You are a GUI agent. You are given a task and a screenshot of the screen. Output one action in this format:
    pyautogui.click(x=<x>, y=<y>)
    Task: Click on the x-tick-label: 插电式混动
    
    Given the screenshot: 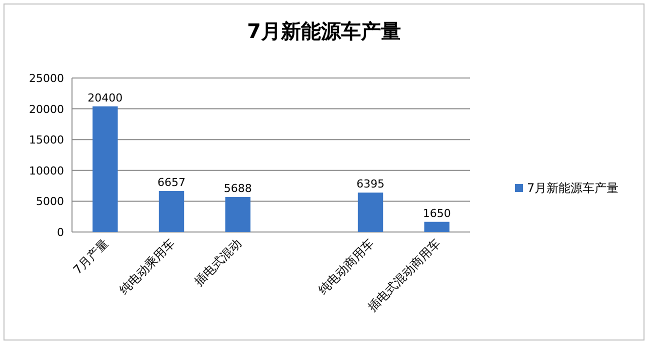 What is the action you would take?
    pyautogui.click(x=218, y=262)
    